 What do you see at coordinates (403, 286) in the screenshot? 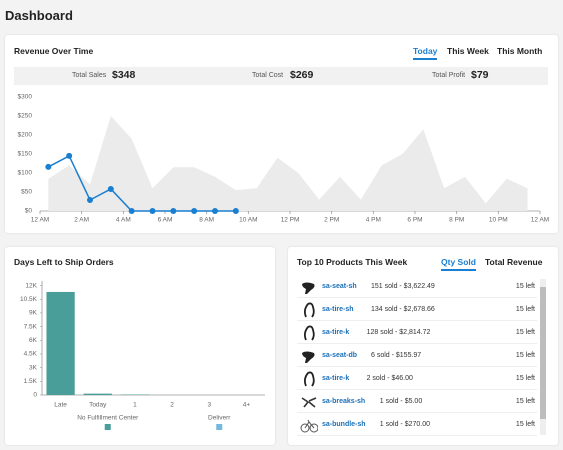
I see `product-detail: 151 sold - $3,622.49` at bounding box center [403, 286].